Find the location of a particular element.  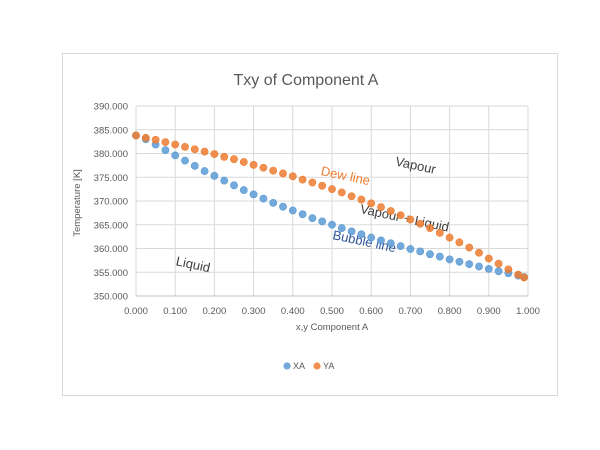

x-tick-label: 0.600 is located at coordinates (371, 311).